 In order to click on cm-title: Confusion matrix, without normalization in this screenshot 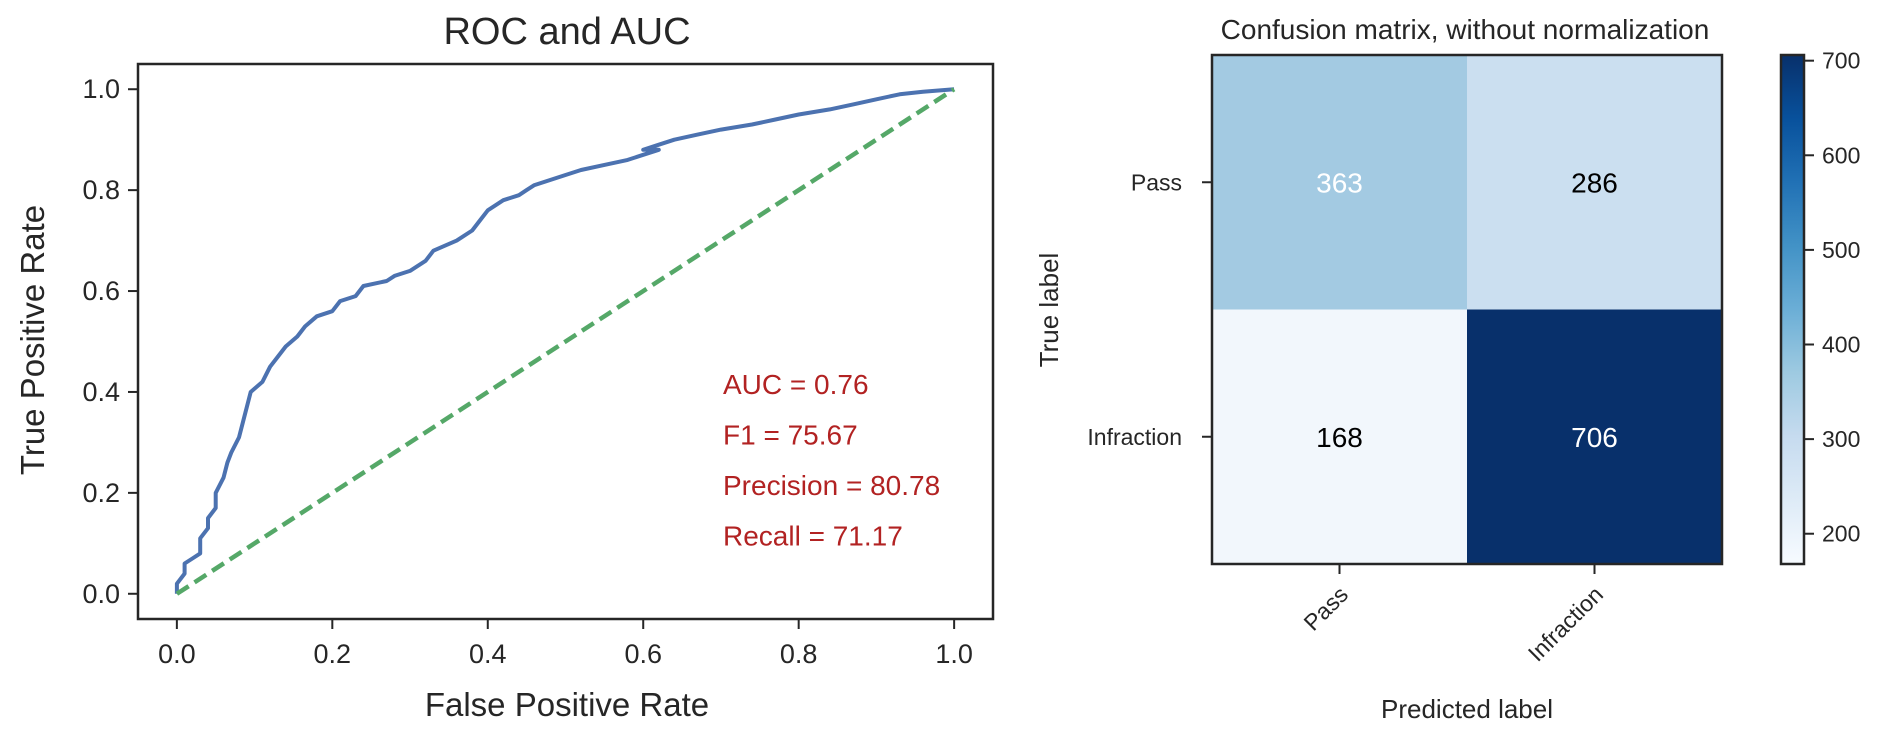, I will do `click(1465, 29)`.